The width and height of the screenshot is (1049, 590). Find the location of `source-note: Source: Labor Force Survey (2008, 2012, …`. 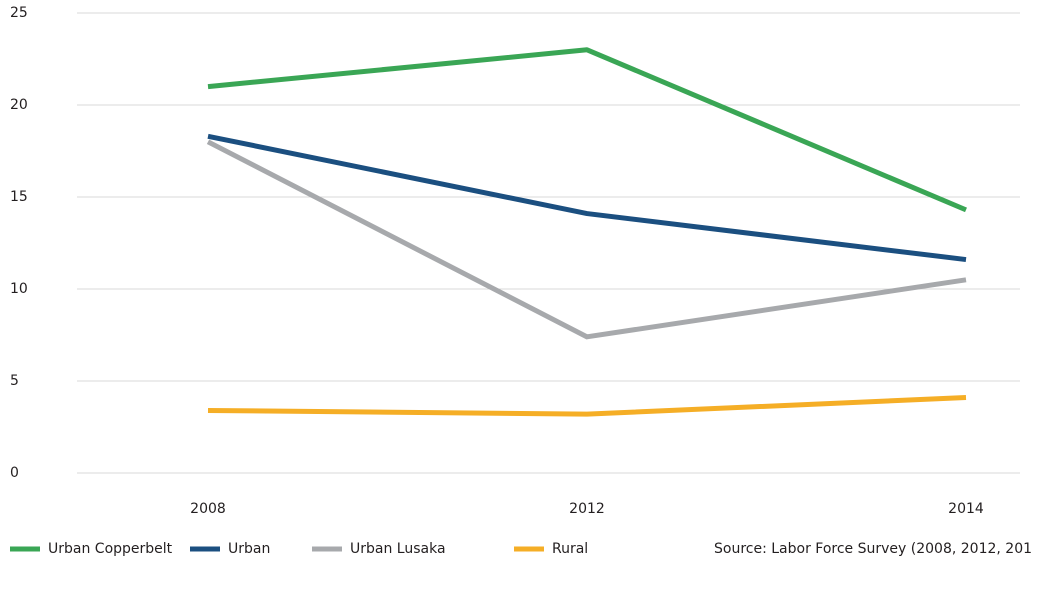

source-note: Source: Labor Force Survey (2008, 2012, … is located at coordinates (873, 549).